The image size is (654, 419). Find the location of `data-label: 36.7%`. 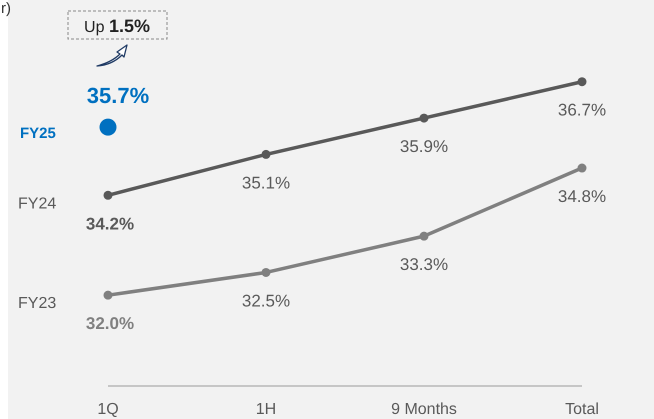

data-label: 36.7% is located at coordinates (582, 110).